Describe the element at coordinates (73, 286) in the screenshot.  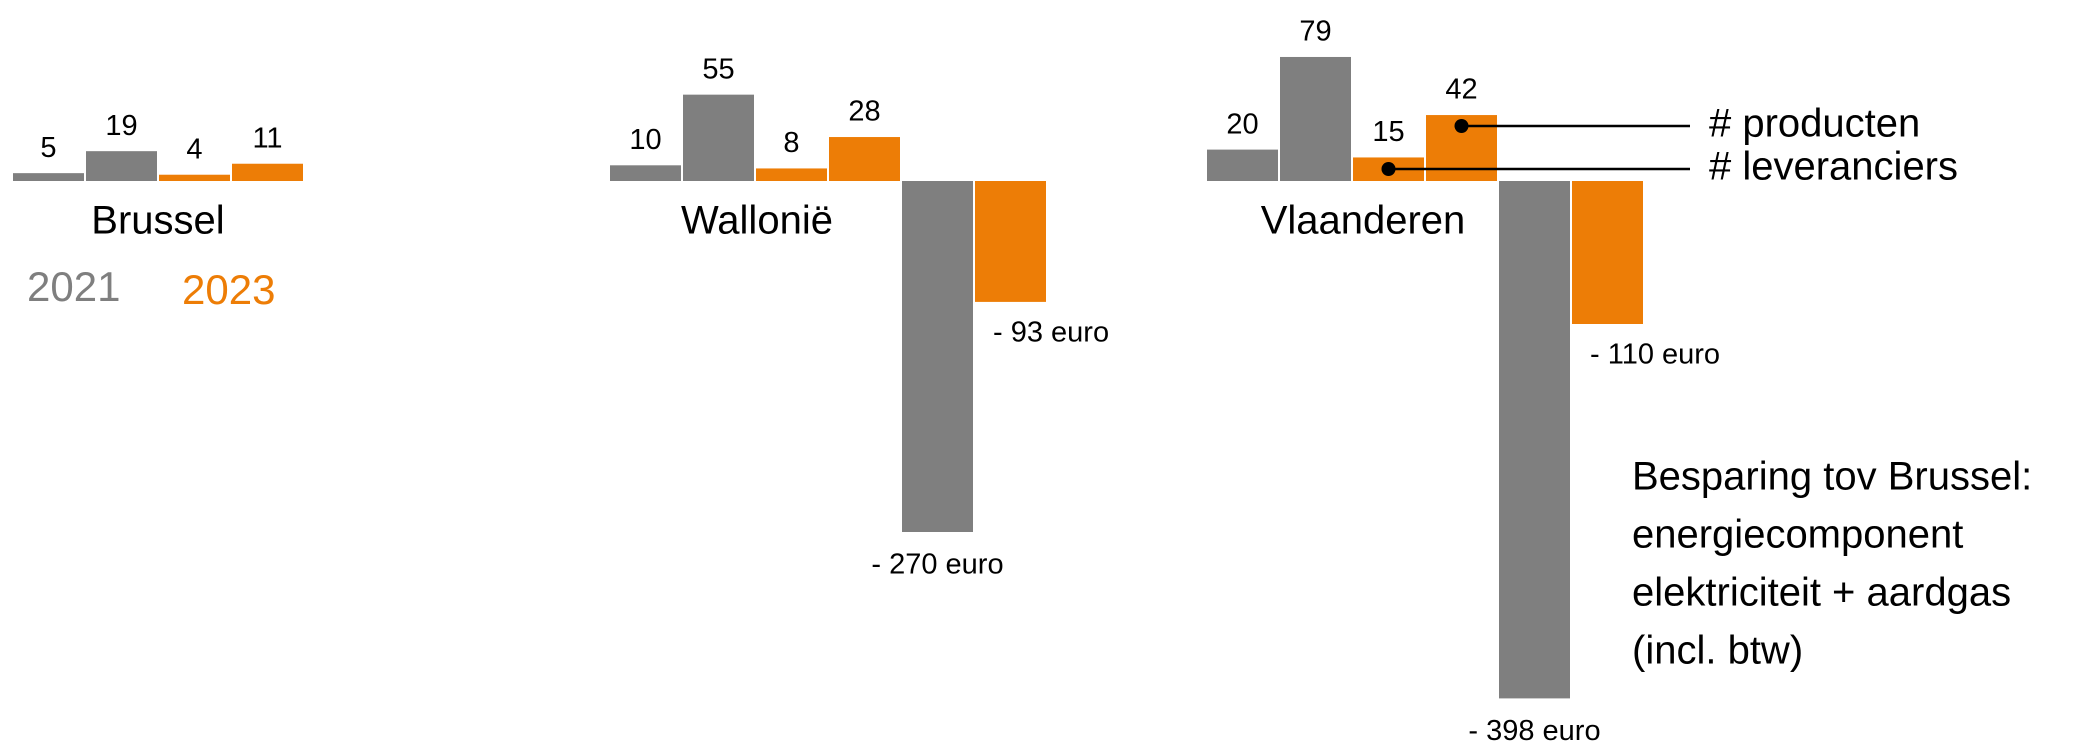
I see `legend-label: 2021` at that location.